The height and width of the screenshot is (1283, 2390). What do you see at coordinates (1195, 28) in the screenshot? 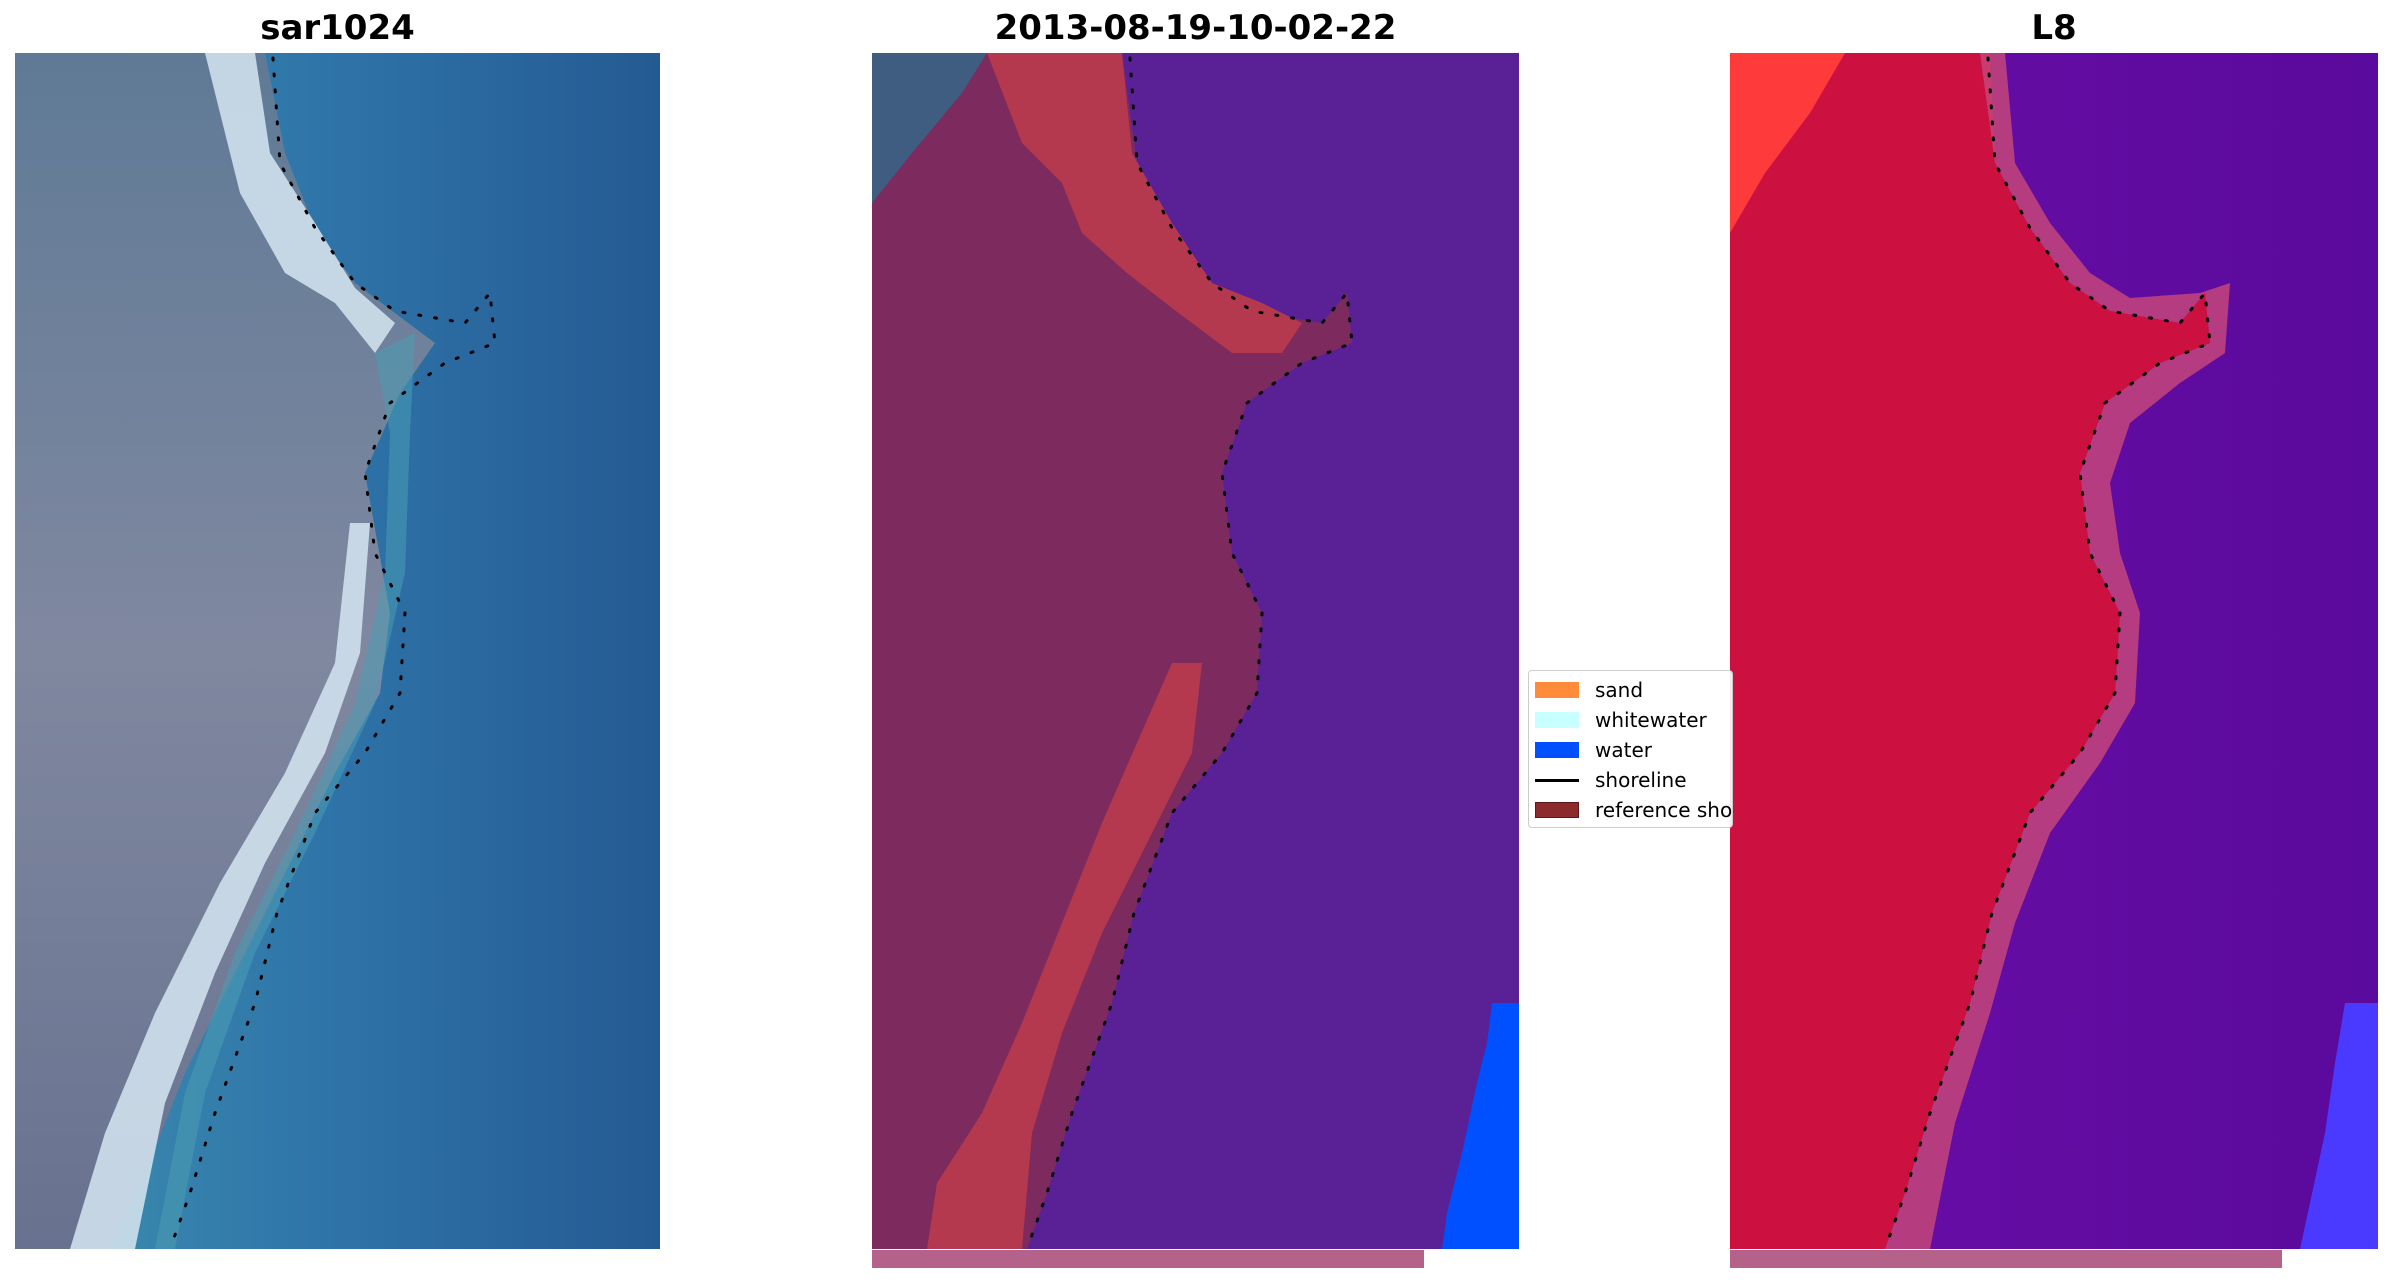
I see `panel-title-classified: 2013-08-19-10-02-22` at bounding box center [1195, 28].